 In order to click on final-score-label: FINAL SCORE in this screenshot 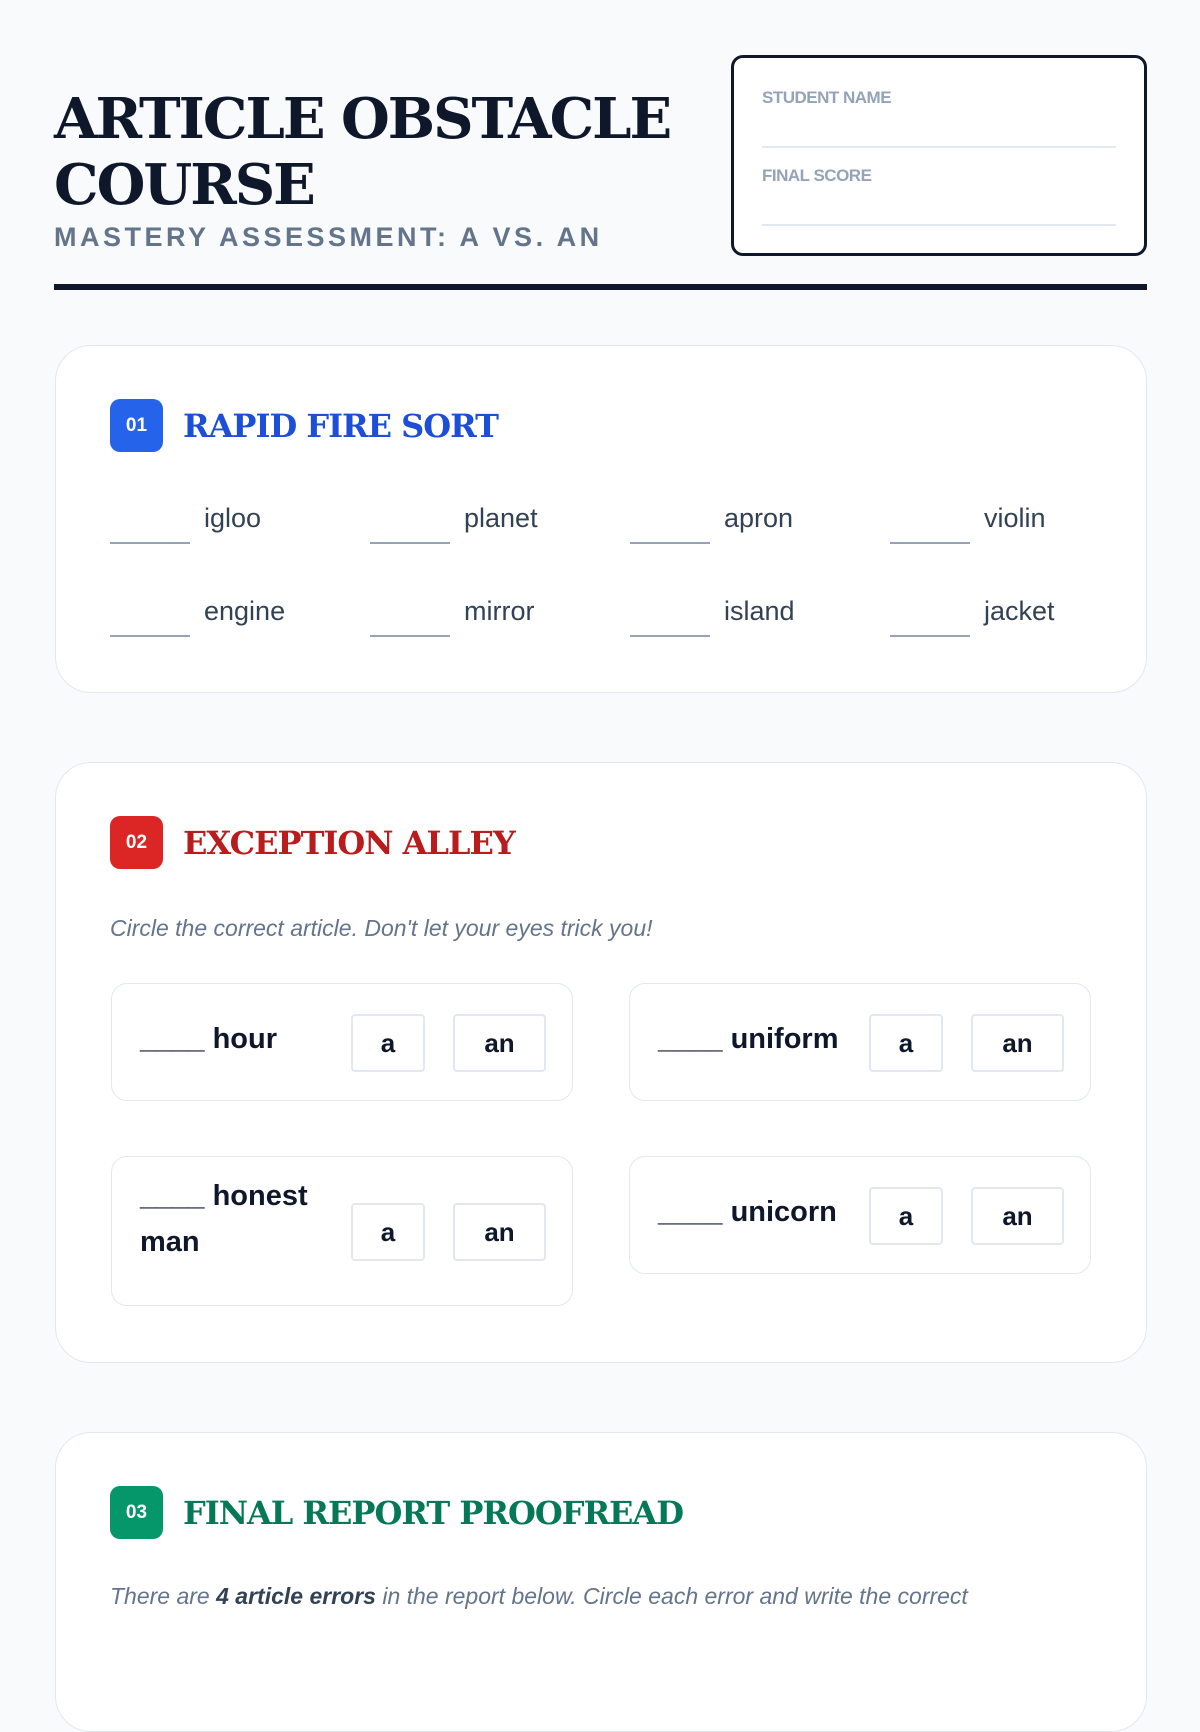, I will do `click(817, 175)`.